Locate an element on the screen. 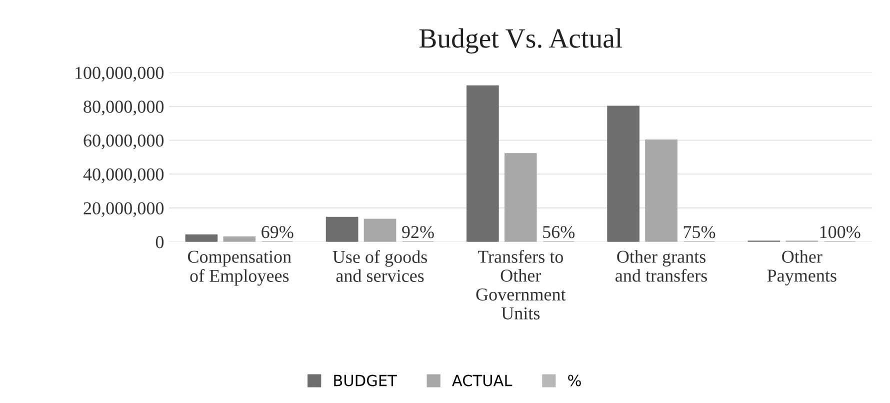 The height and width of the screenshot is (403, 890). y-tick-label: 40,000,000 is located at coordinates (123, 176).